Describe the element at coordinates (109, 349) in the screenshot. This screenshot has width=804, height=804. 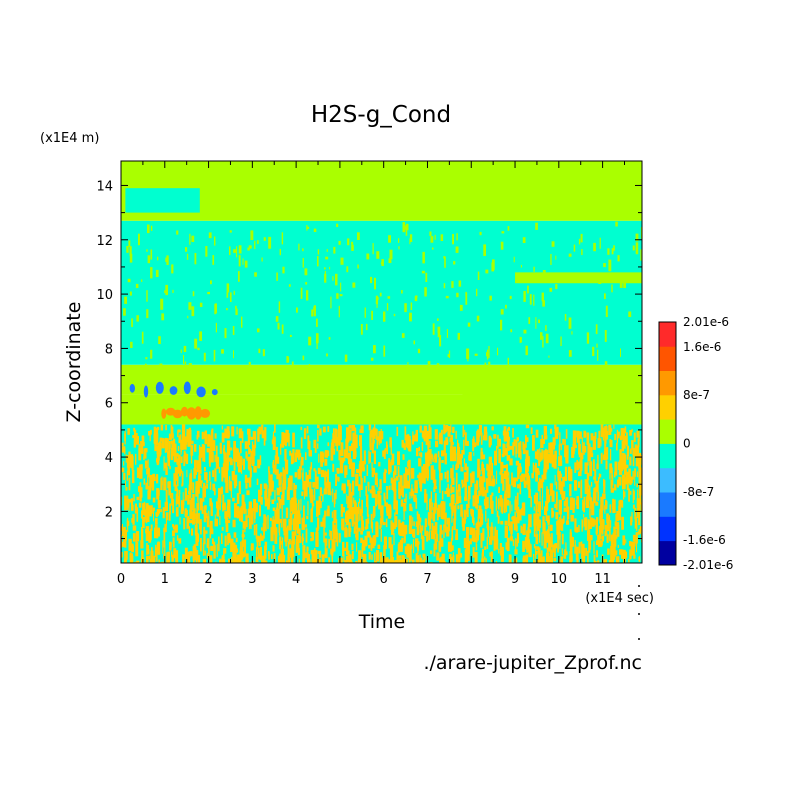
I see `y-tick-label: 8` at that location.